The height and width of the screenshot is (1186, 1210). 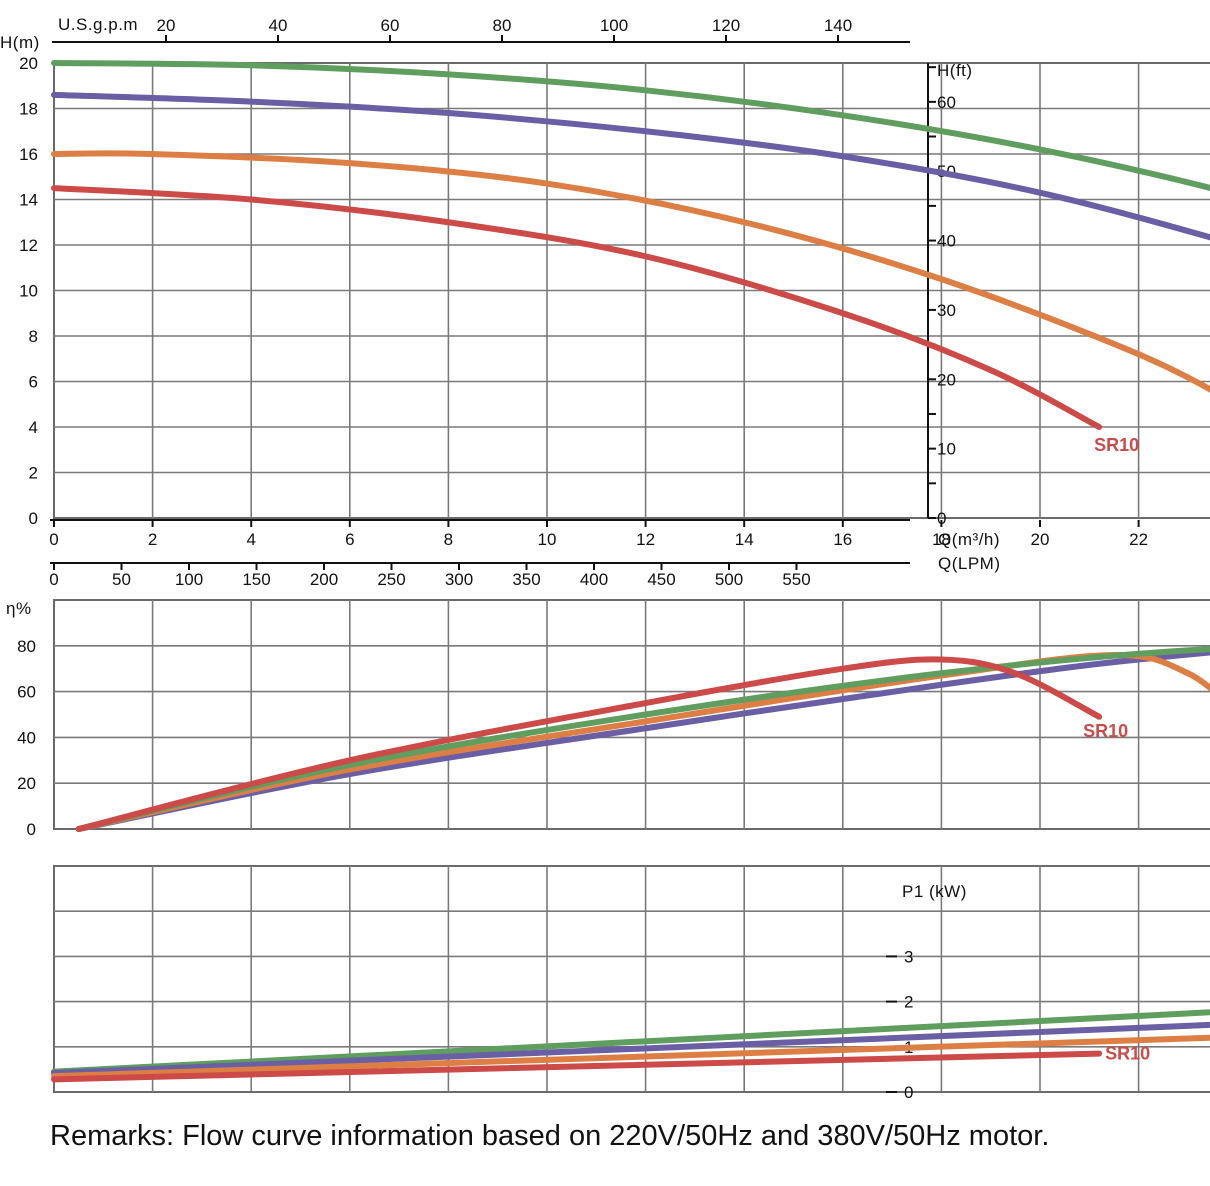 What do you see at coordinates (31, 829) in the screenshot?
I see `efficiency-y-tick: 0` at bounding box center [31, 829].